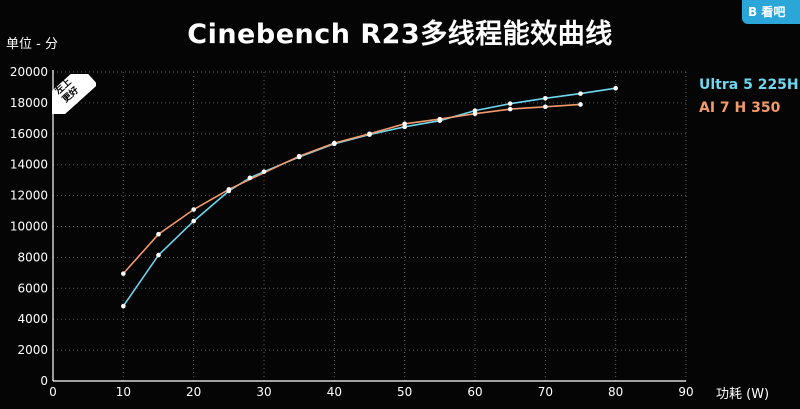 The width and height of the screenshot is (800, 409). Describe the element at coordinates (32, 288) in the screenshot. I see `y-tick-label: 6000` at that location.